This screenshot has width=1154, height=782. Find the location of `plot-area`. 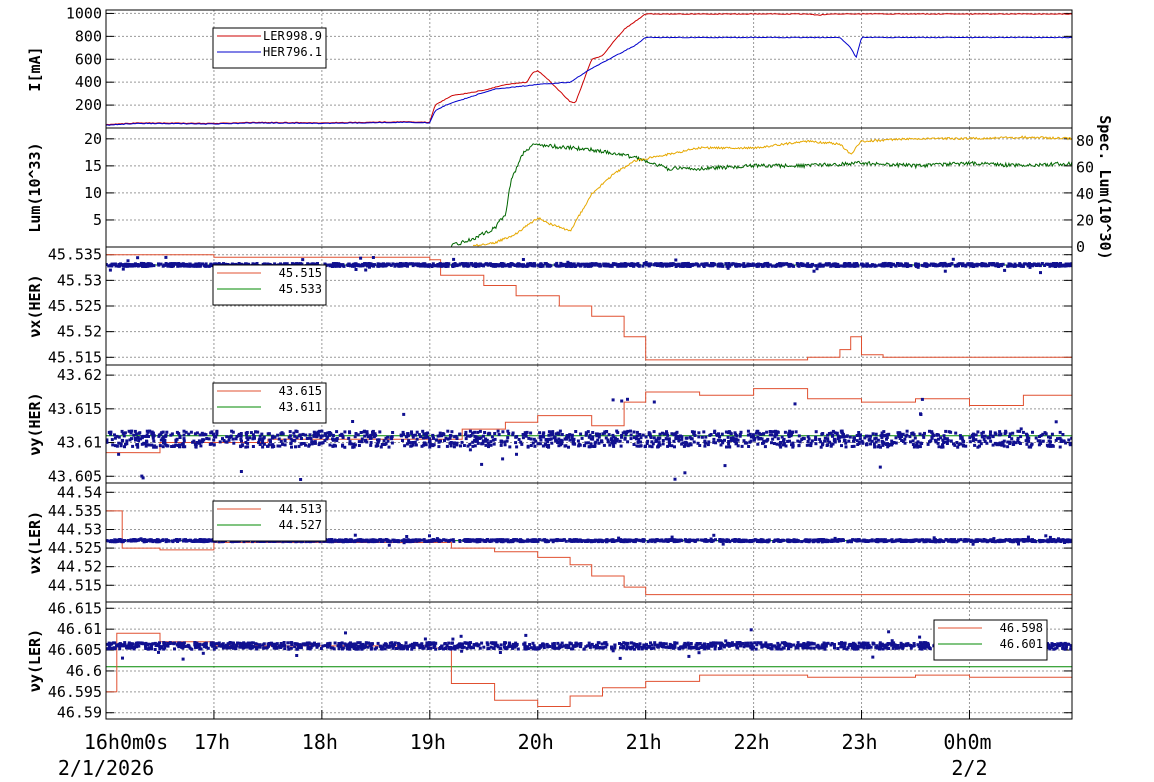

plot-area is located at coordinates (761, 191).